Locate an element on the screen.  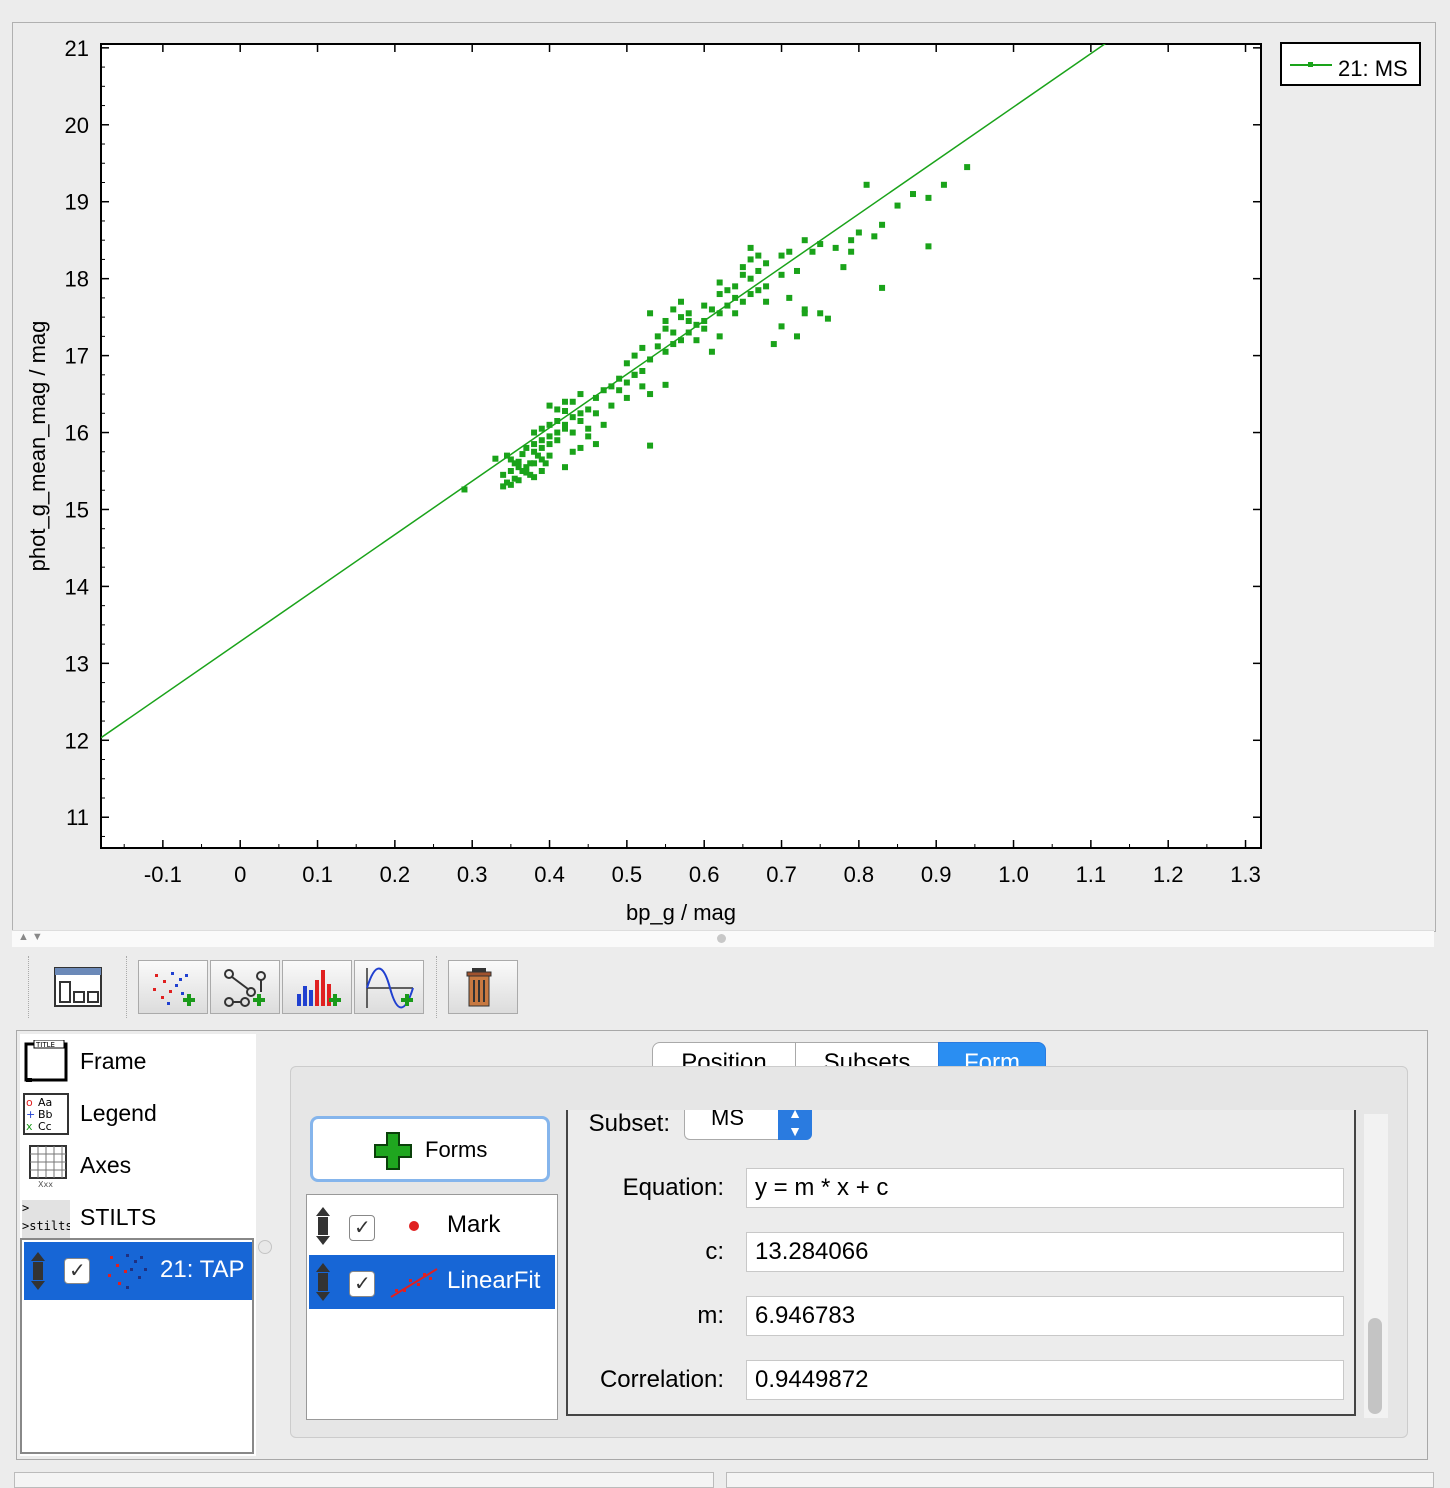
layer-item-legend: o Aa + Bb x Cc Legend is located at coordinates (138, 1113).